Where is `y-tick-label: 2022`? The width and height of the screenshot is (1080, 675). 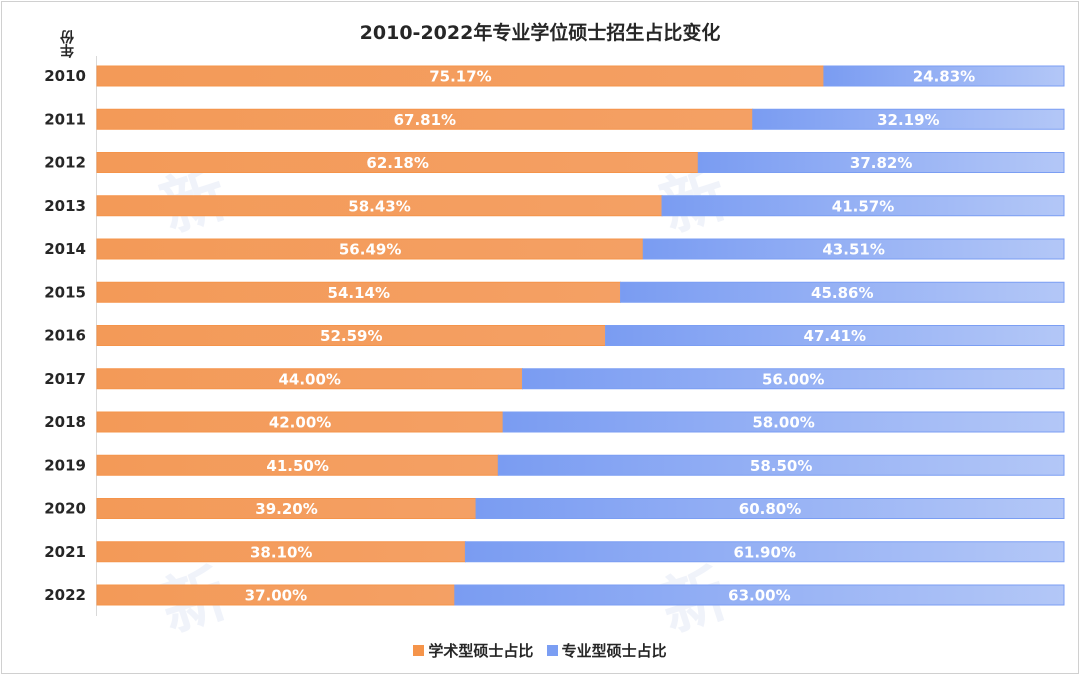 y-tick-label: 2022 is located at coordinates (65, 595).